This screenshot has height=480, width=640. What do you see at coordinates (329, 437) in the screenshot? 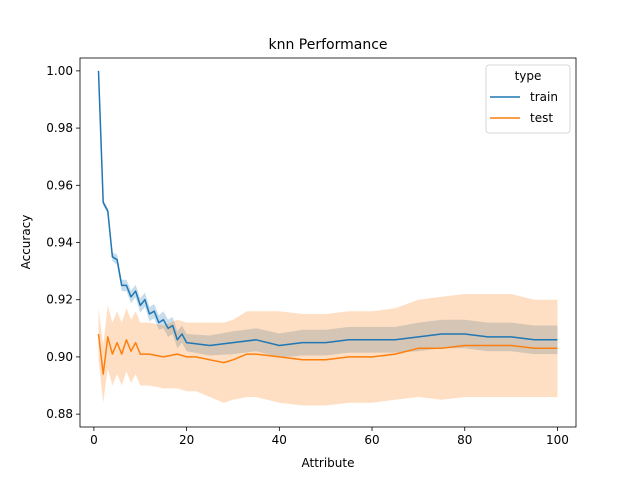
I see `x-axis-ticks: 0 20 40 60 80 100` at bounding box center [329, 437].